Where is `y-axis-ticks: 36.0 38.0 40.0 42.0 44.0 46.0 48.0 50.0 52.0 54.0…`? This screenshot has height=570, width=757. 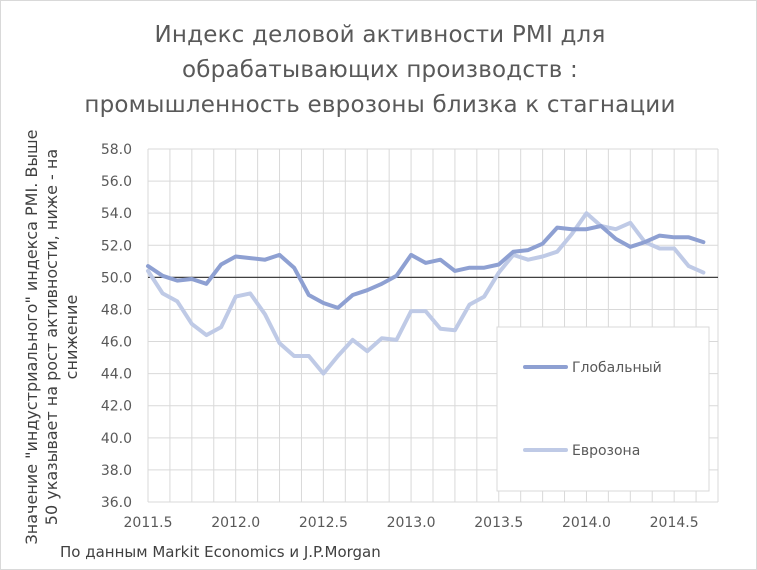
y-axis-ticks: 36.0 38.0 40.0 42.0 44.0 46.0 48.0 50.0 52.0 54.0… is located at coordinates (116, 326).